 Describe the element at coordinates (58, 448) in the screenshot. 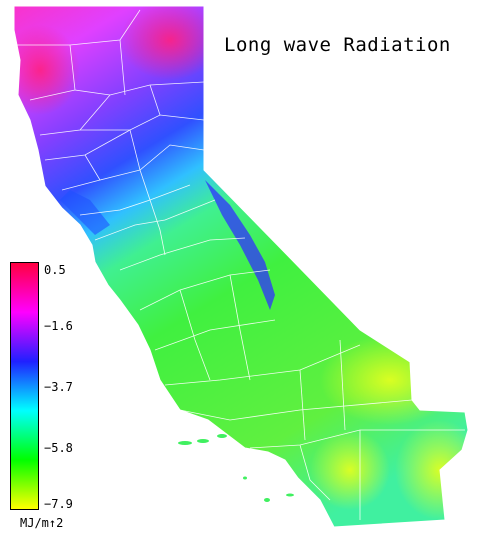

I see `legend-tick-4: −5.8` at that location.